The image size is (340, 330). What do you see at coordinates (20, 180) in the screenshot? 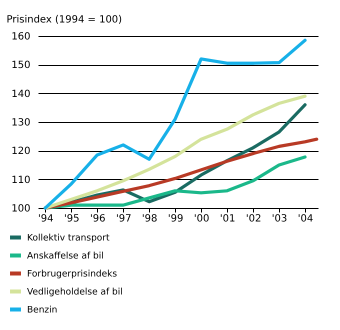
I see `y-tick-label: 110` at bounding box center [20, 180].